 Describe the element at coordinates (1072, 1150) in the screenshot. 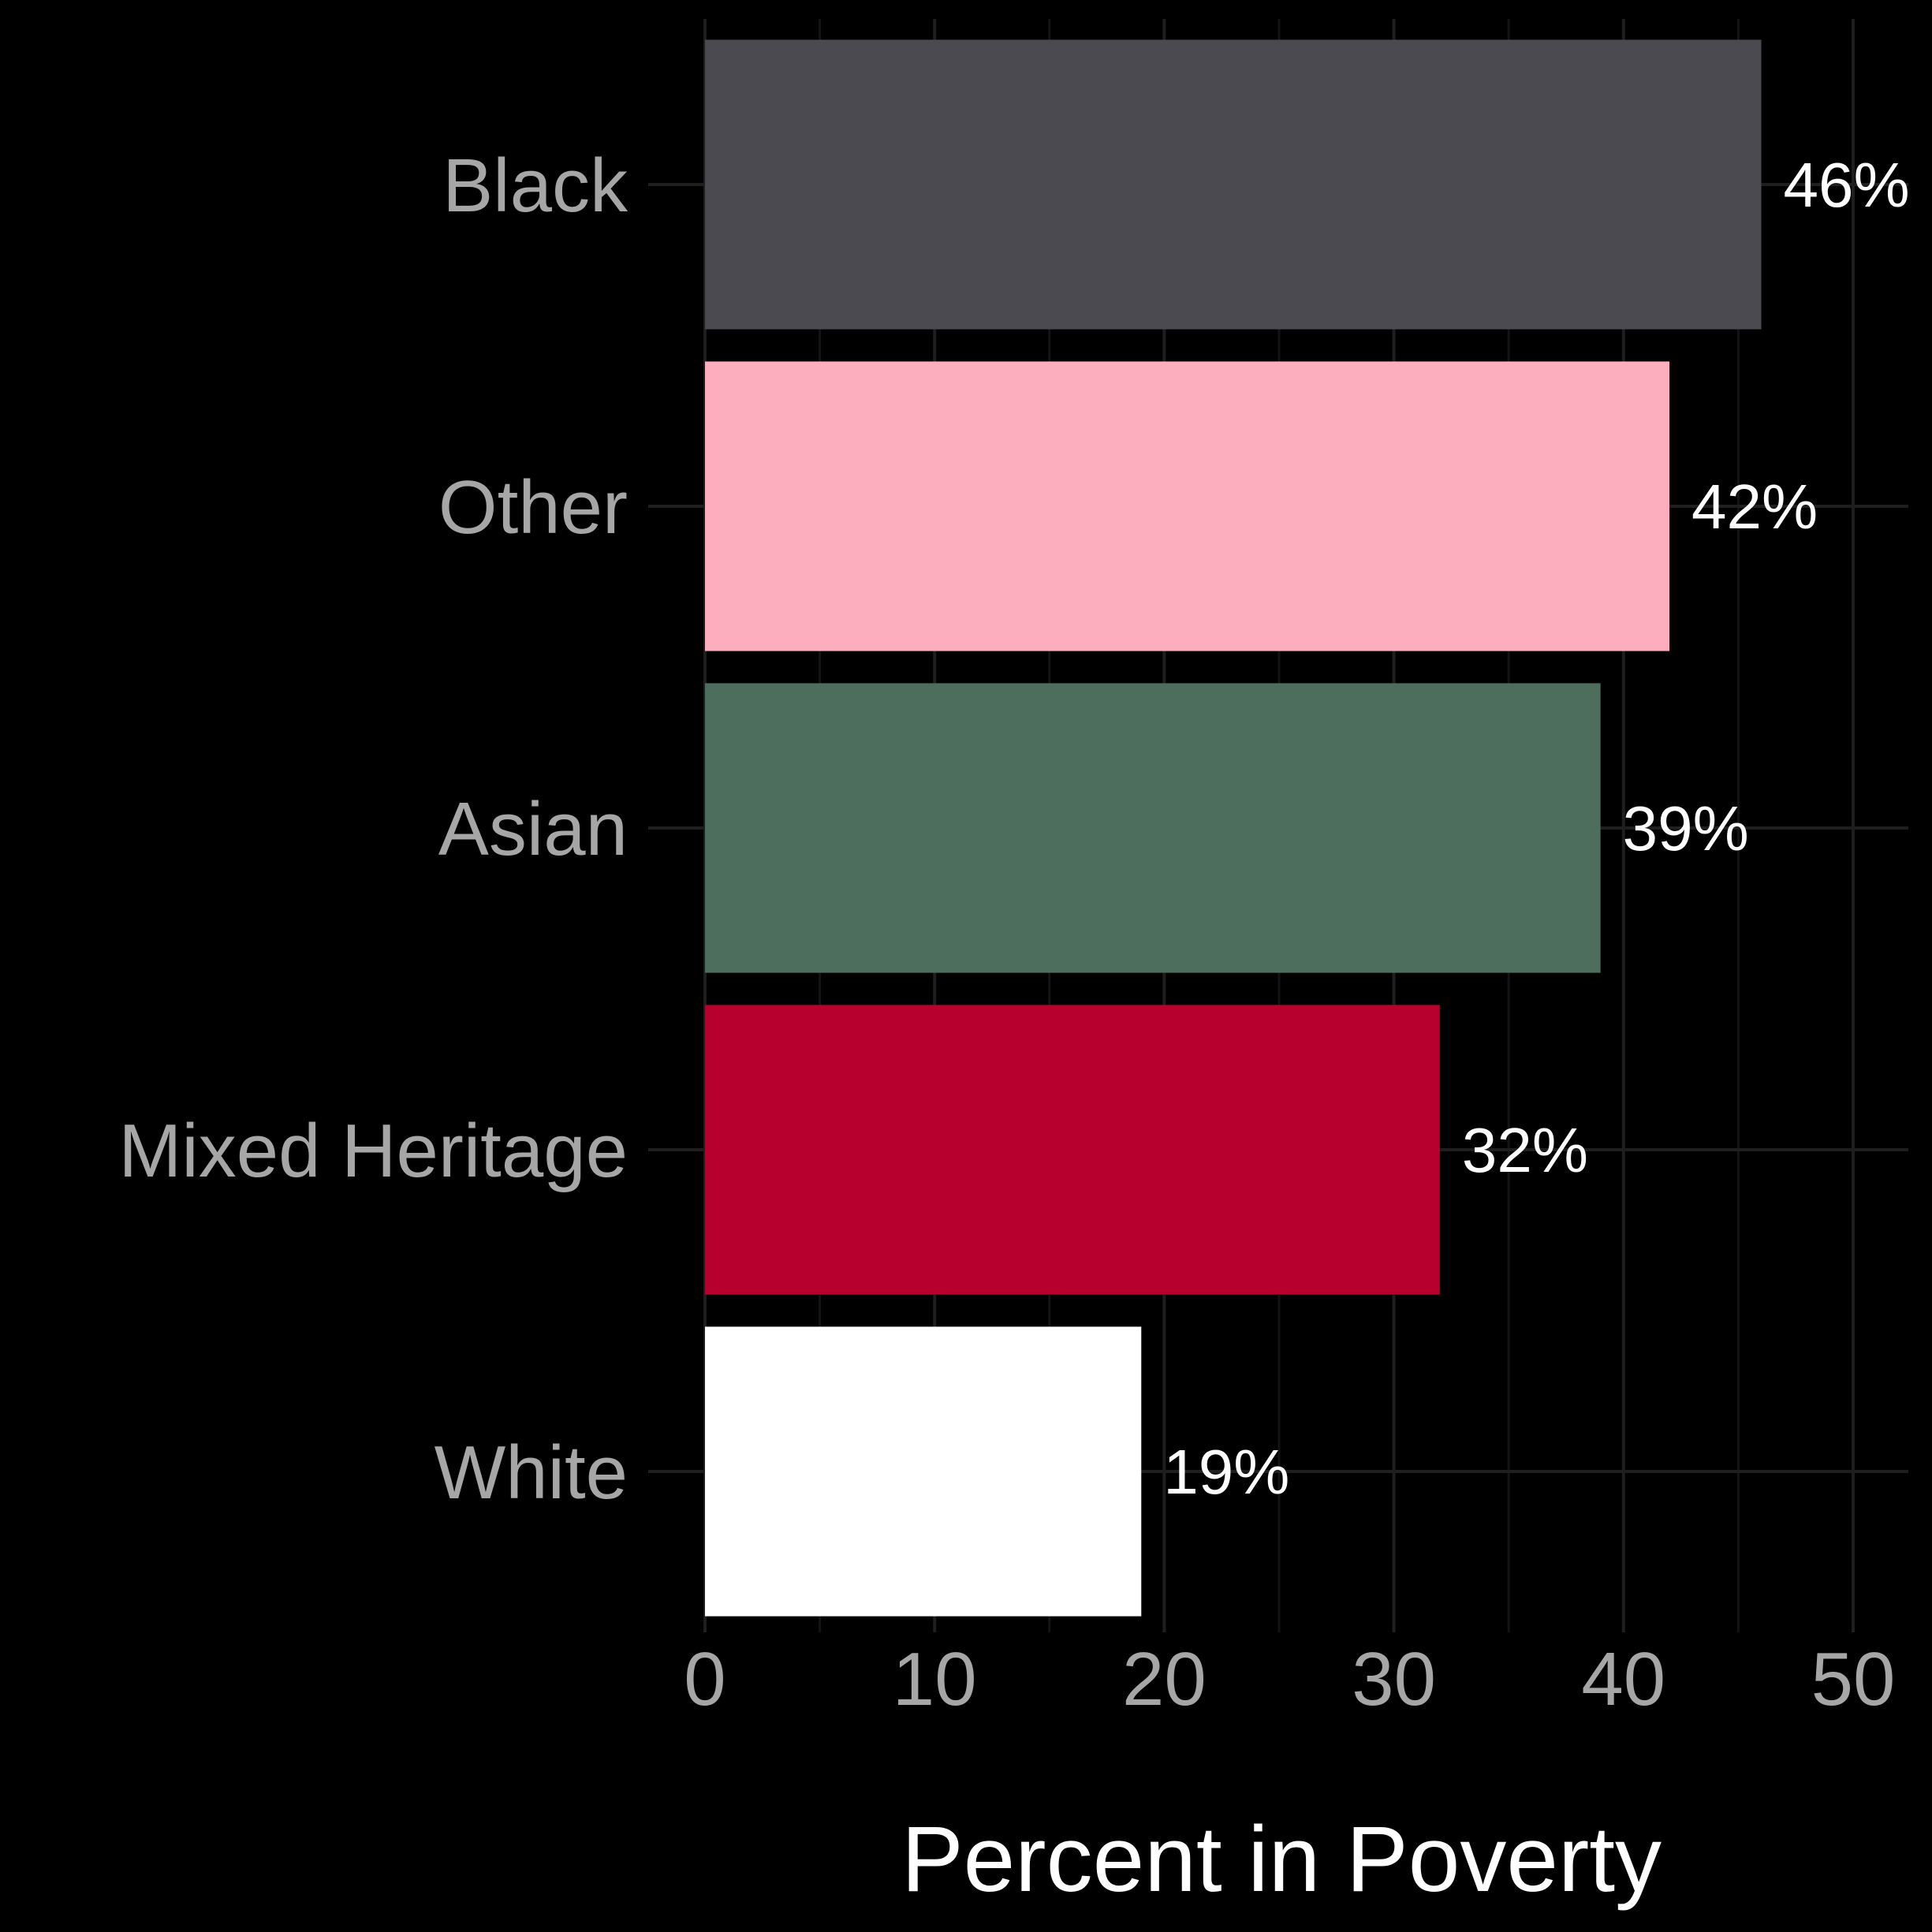

I see `bar-mixed-heritage` at that location.